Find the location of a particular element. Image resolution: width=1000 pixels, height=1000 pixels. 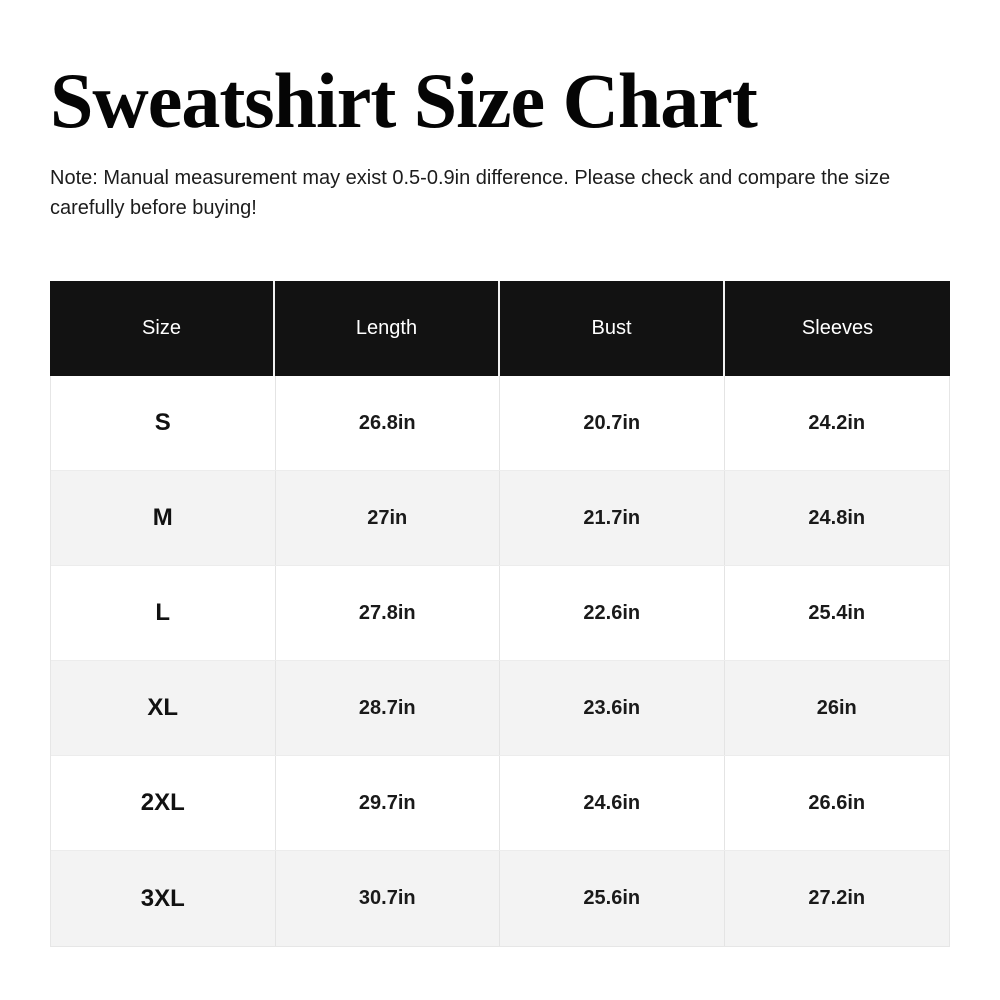

size-cell: 3XL is located at coordinates (163, 898).